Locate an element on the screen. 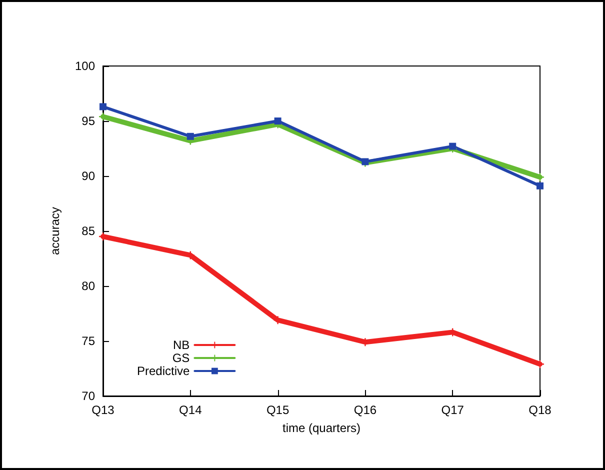 This screenshot has width=605, height=470. x-axis-title: time (quarters) is located at coordinates (321, 428).